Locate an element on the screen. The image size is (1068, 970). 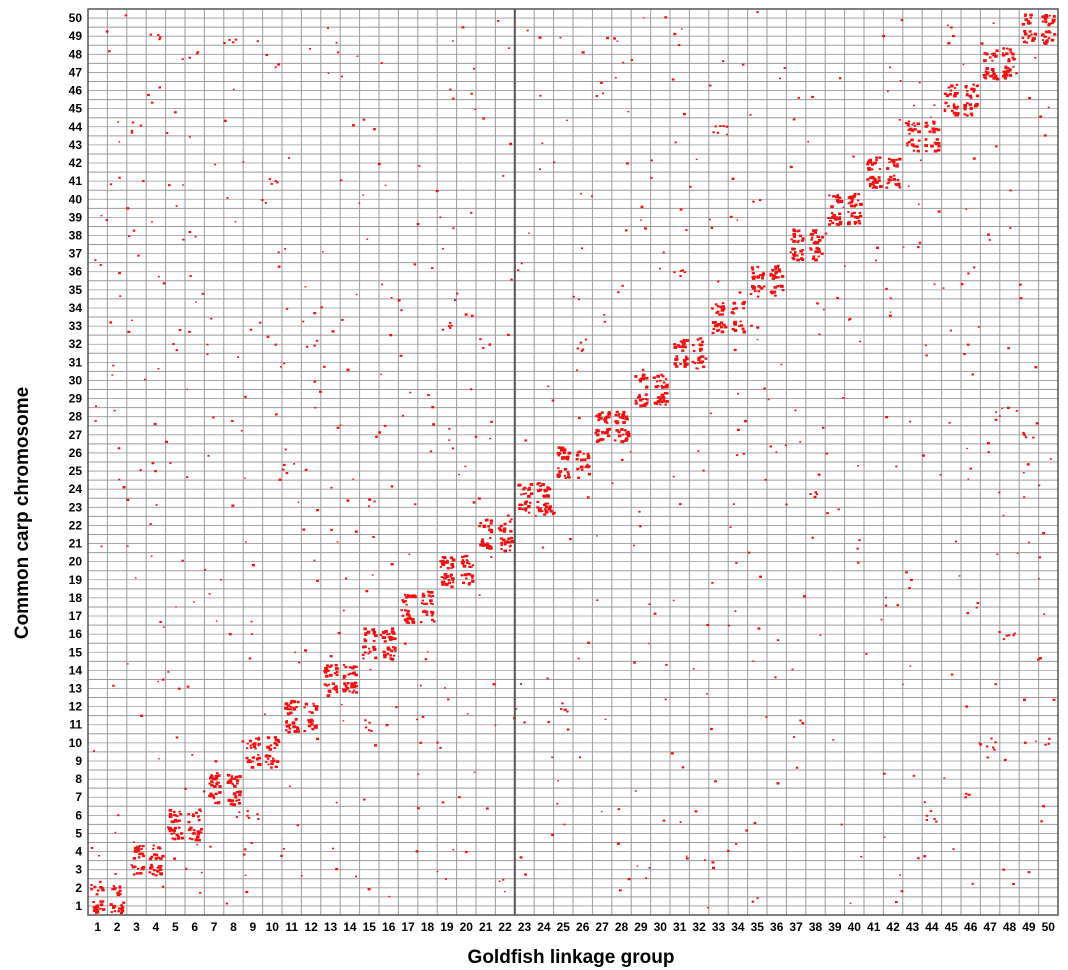
x-tick-label: 20 is located at coordinates (467, 927).